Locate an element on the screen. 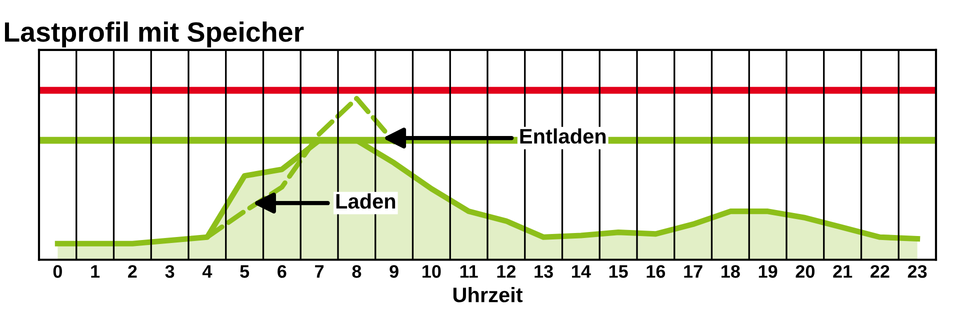 Image resolution: width=975 pixels, height=333 pixels. x-tick-label: 6 is located at coordinates (282, 271).